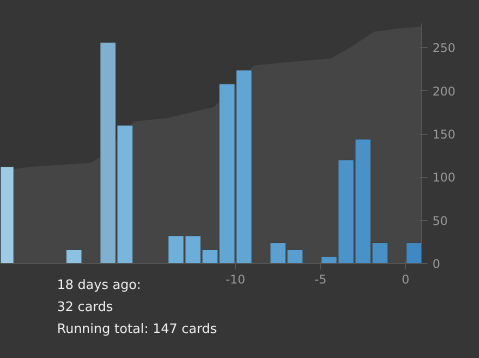  Describe the element at coordinates (137, 330) in the screenshot. I see `text: Running total: 147 cards` at that location.